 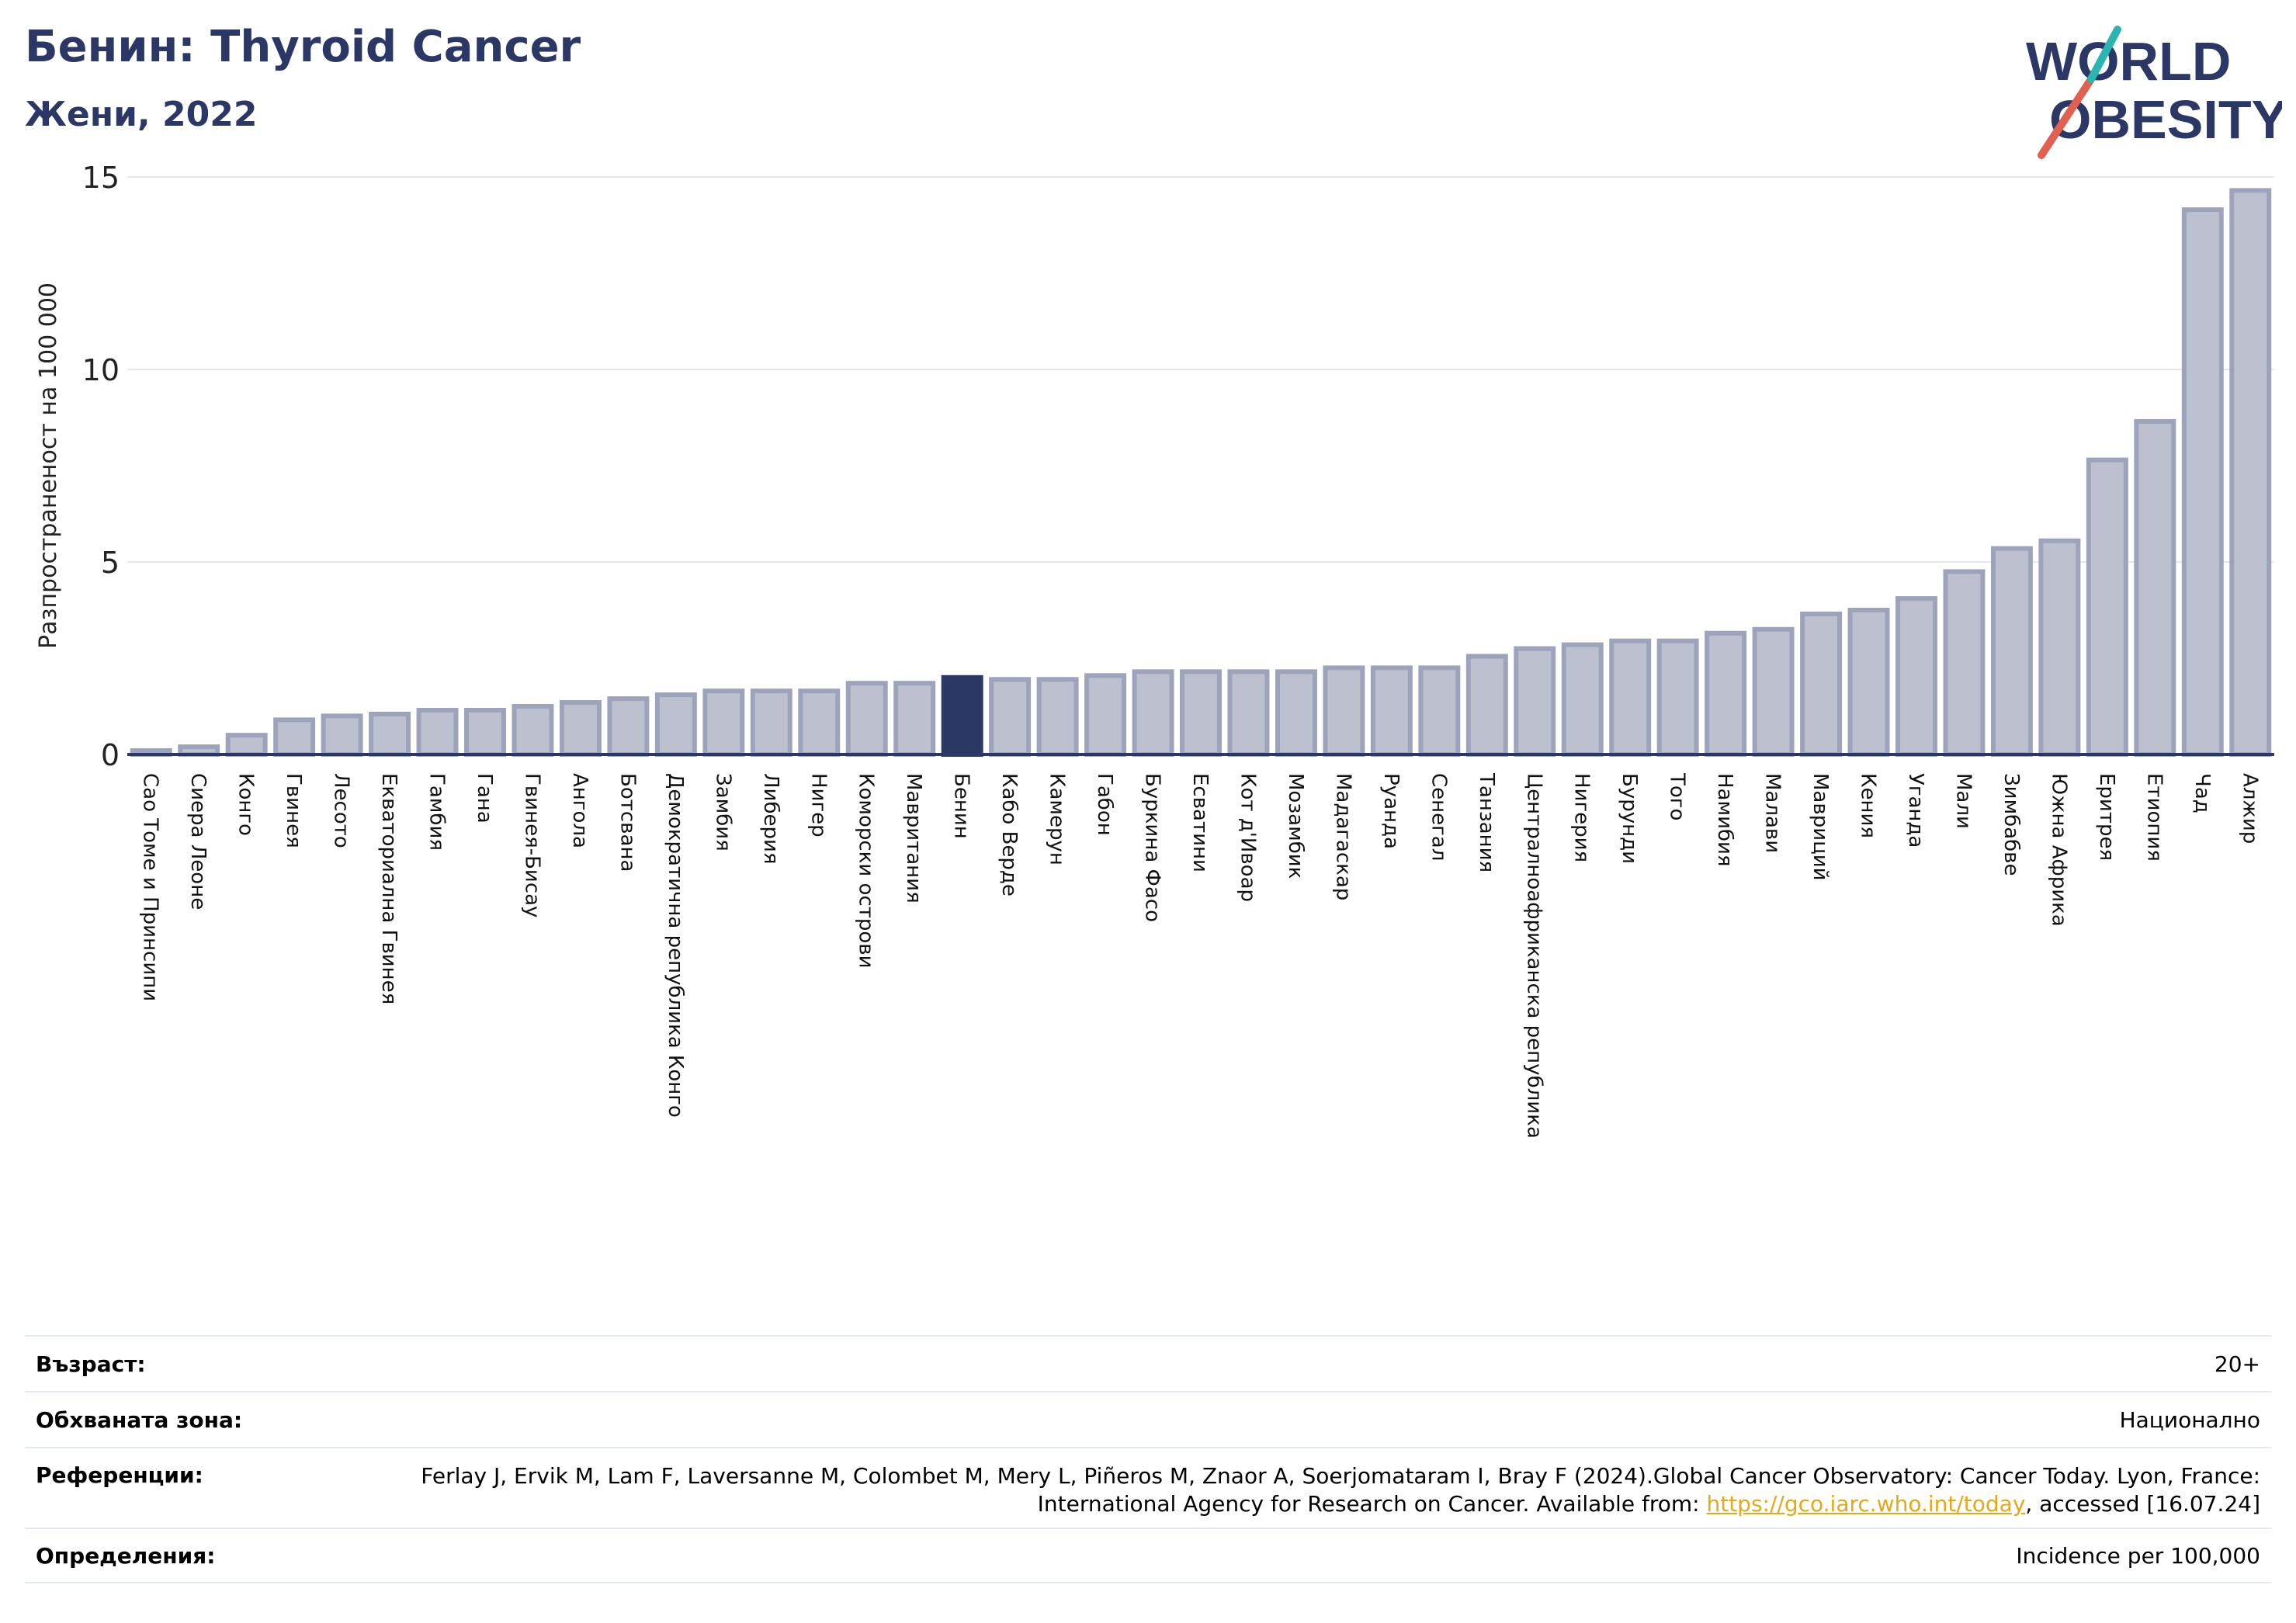 What do you see at coordinates (484, 799) in the screenshot?
I see `x-tick-label: Гана` at bounding box center [484, 799].